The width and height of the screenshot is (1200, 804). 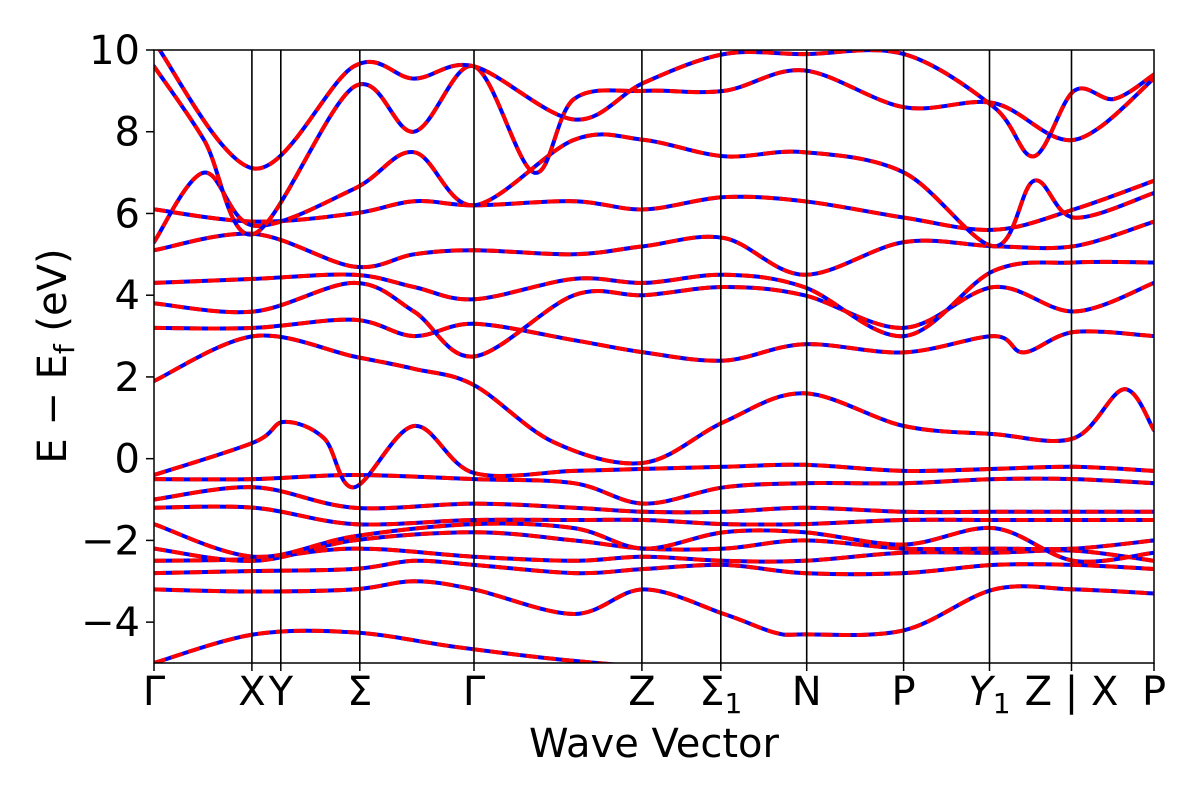 I want to click on y-axis-label: E − Ef (eV), so click(x=55, y=355).